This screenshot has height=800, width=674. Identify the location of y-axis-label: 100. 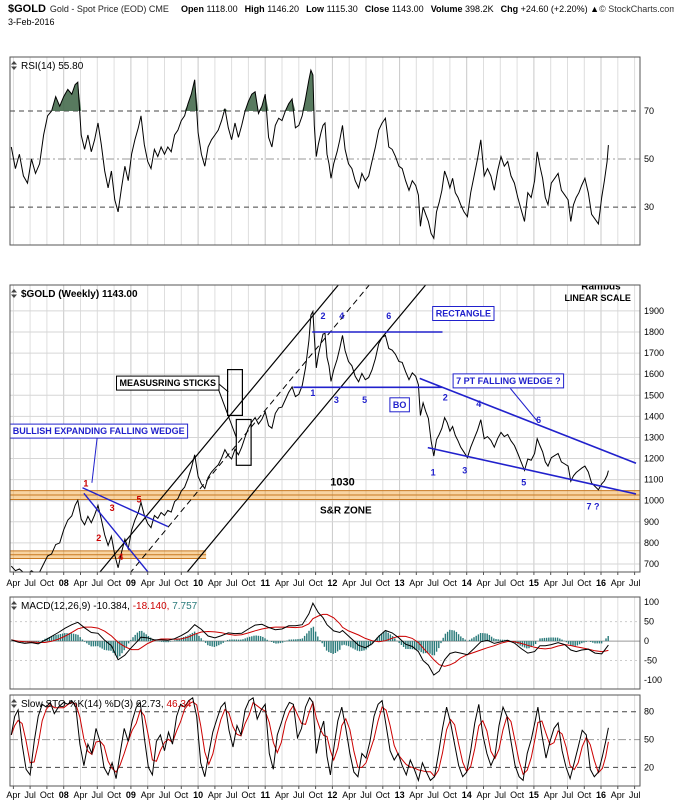
(651, 602).